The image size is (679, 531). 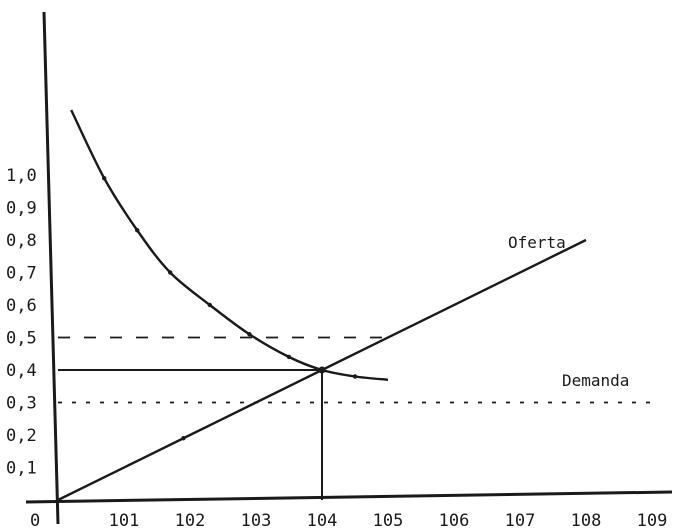 I want to click on y-tick-label: 0,8, so click(x=21, y=241).